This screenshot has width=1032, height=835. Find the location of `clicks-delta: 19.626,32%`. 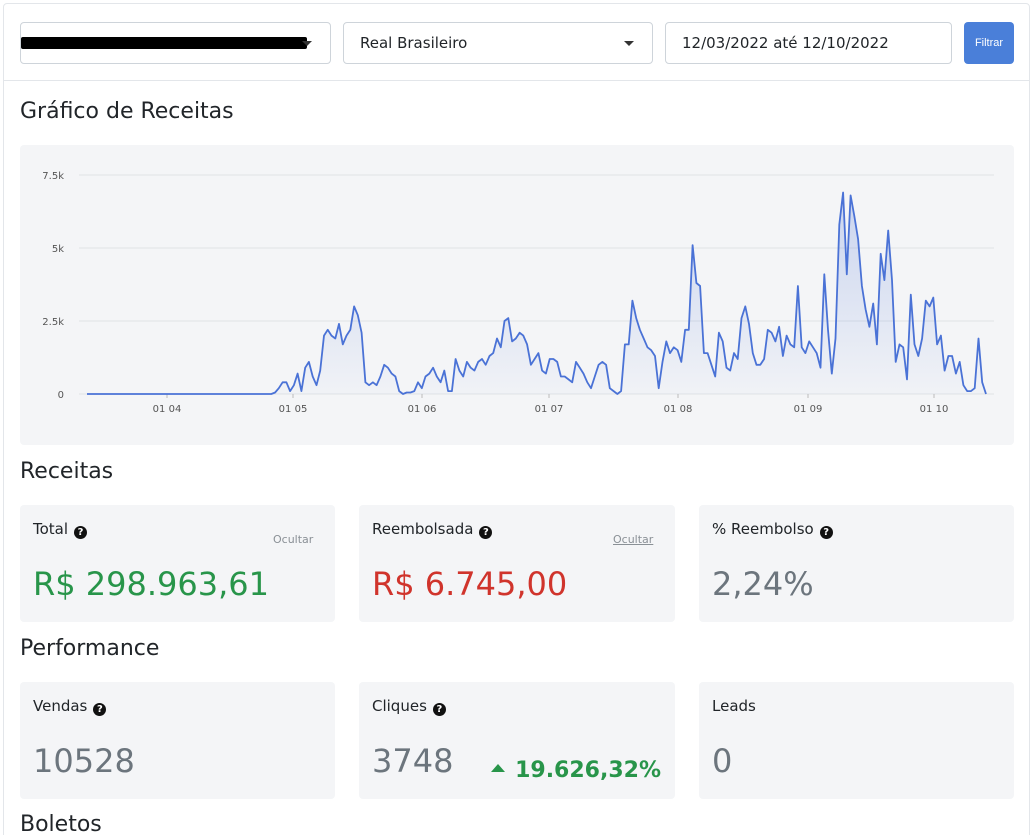

clicks-delta: 19.626,32% is located at coordinates (576, 770).